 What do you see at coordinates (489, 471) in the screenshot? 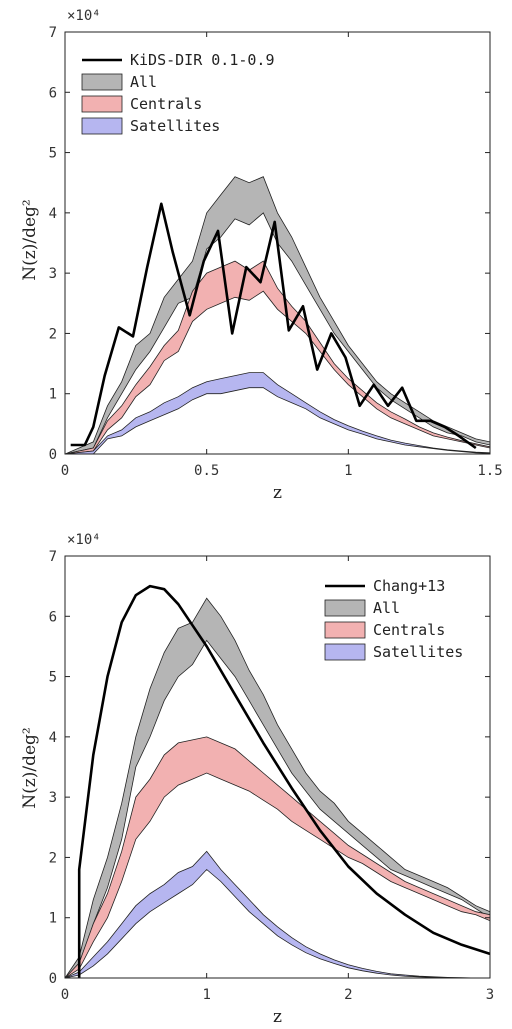
I see `x-tick-label: 1.5` at bounding box center [489, 471].